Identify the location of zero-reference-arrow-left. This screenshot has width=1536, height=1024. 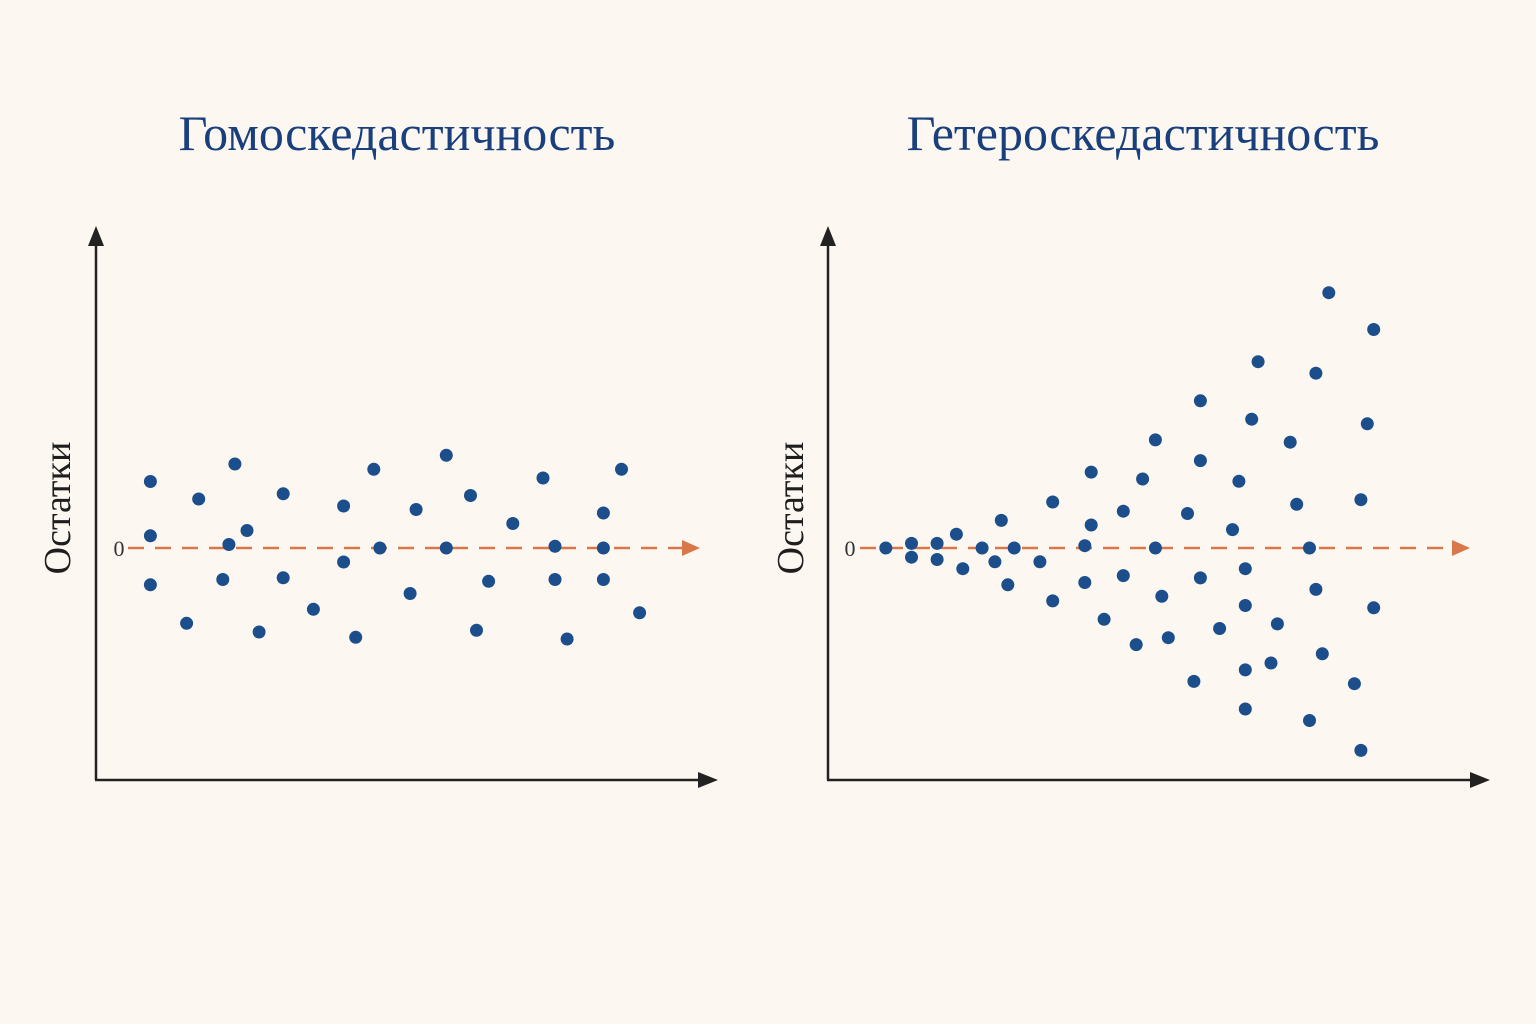
(691, 548).